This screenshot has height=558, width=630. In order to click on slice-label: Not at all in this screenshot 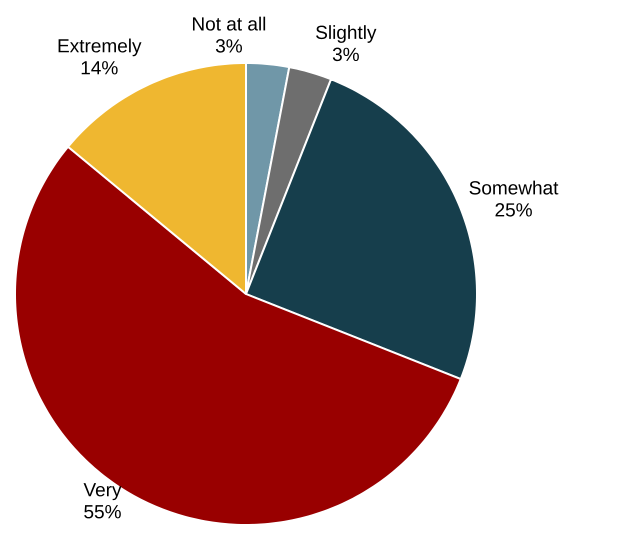, I will do `click(229, 23)`.